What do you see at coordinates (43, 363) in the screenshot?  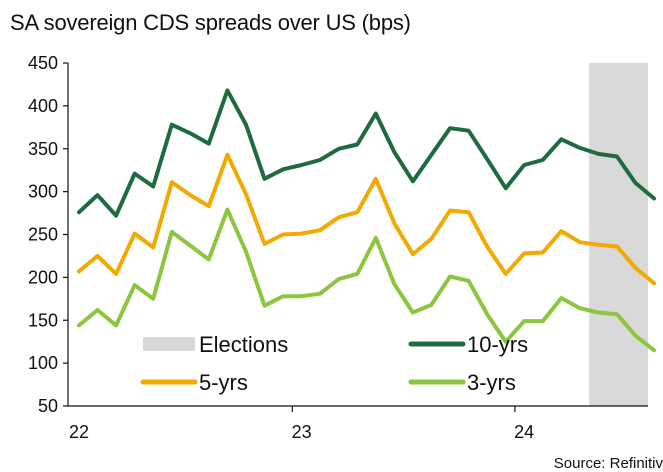 I see `y-tick-label: 100` at bounding box center [43, 363].